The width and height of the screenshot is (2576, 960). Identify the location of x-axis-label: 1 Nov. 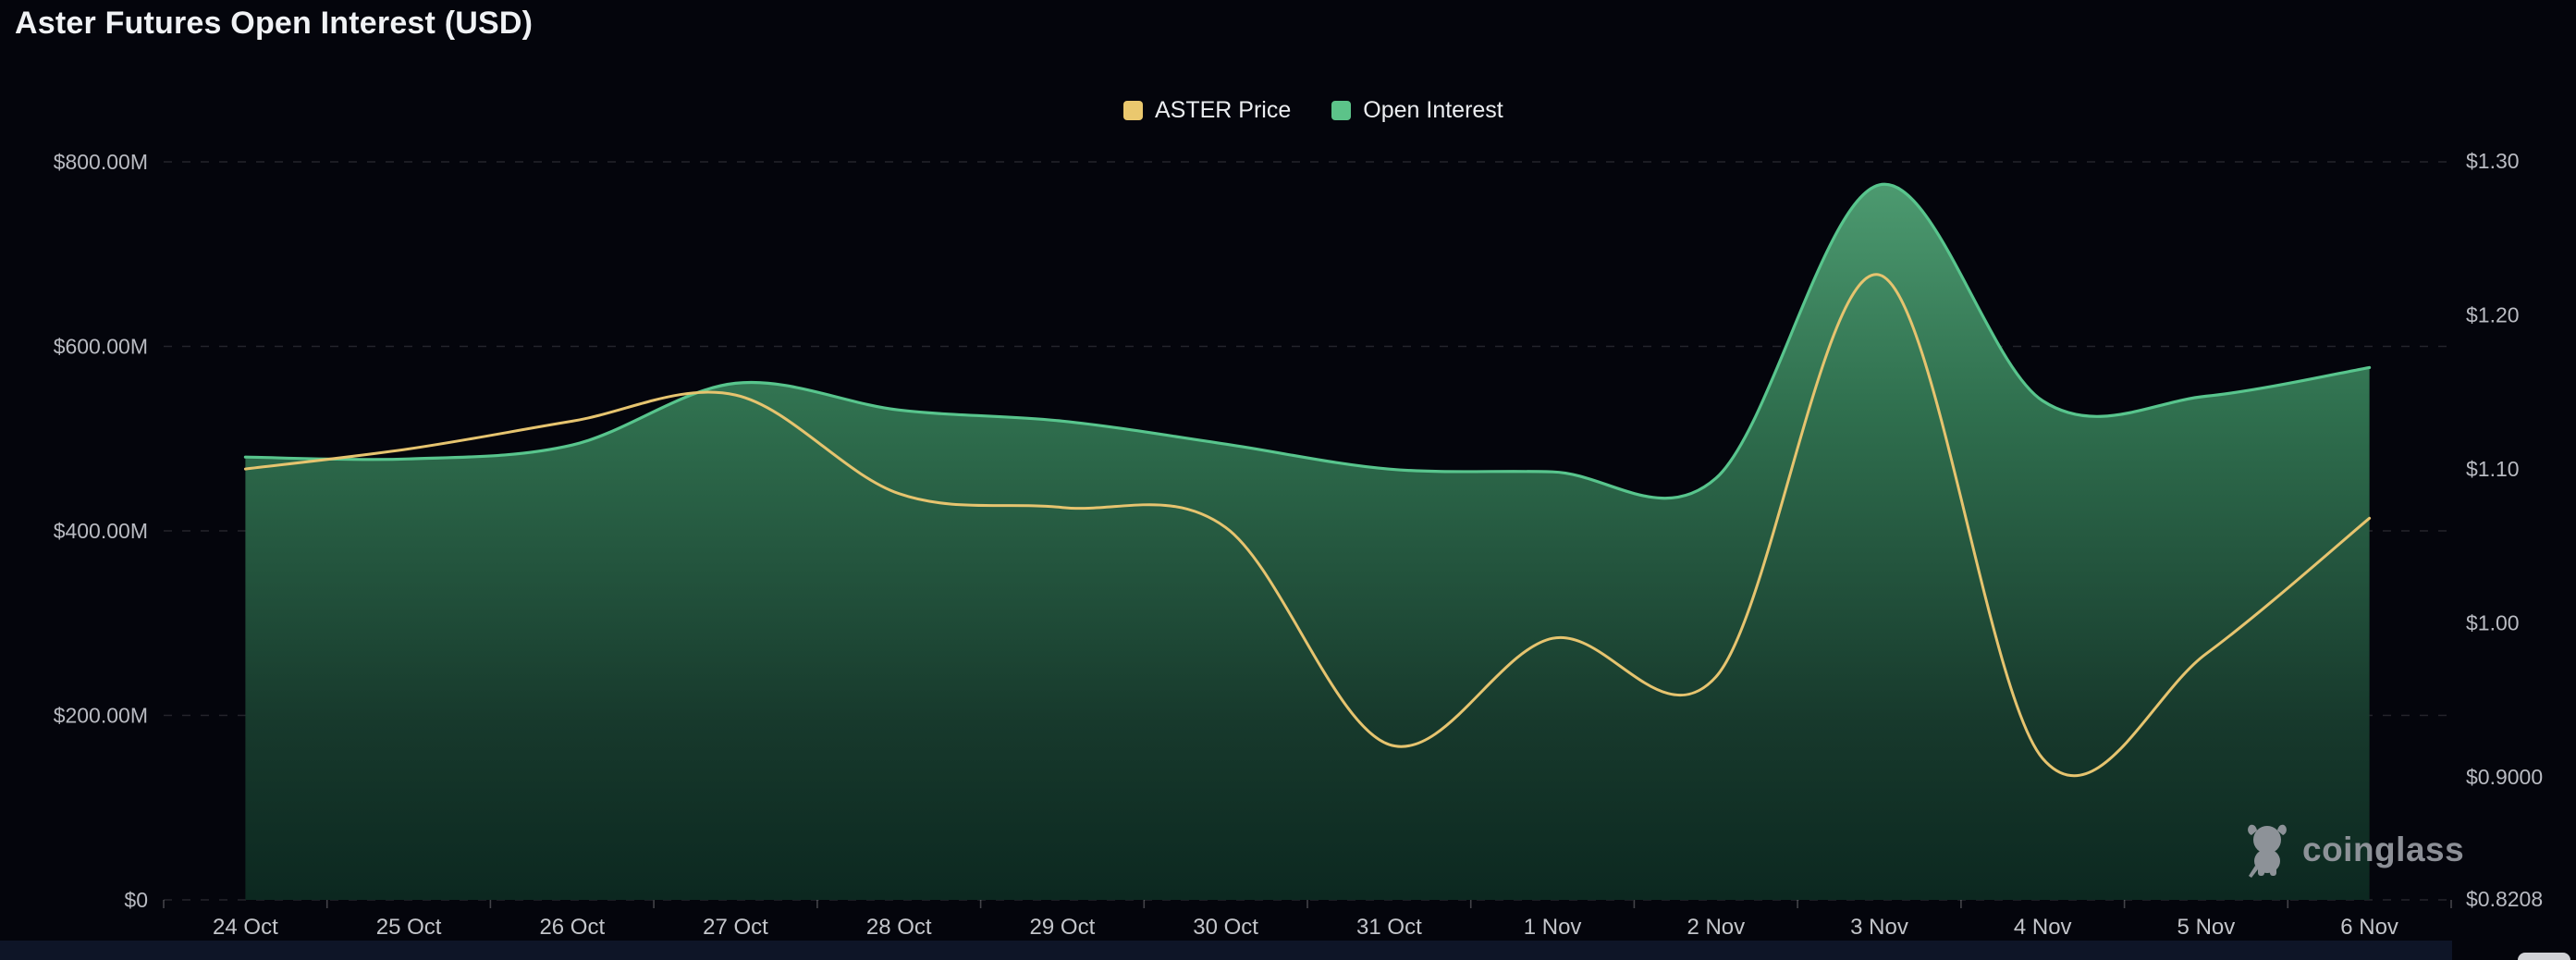
(1553, 927).